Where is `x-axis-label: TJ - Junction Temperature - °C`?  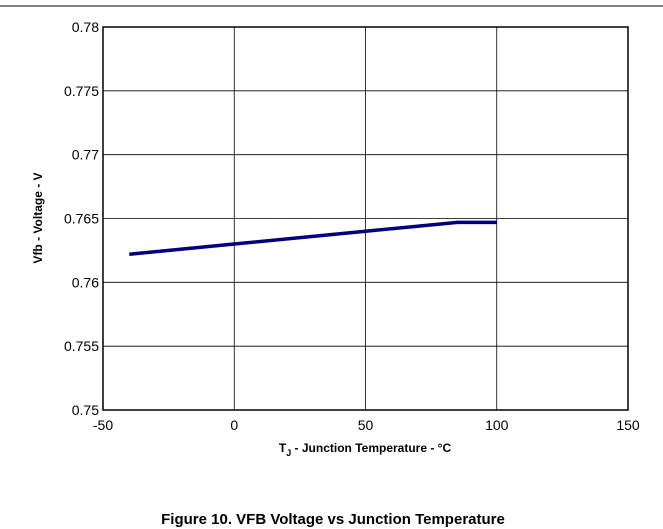 x-axis-label: TJ - Junction Temperature - °C is located at coordinates (365, 449).